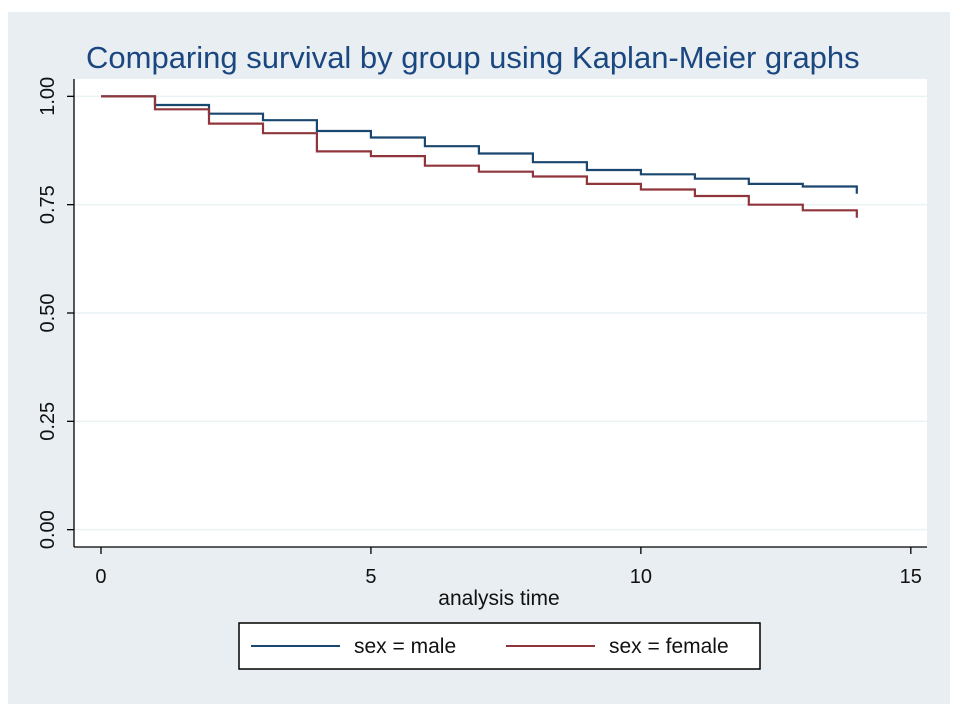 The width and height of the screenshot is (960, 720). What do you see at coordinates (405, 646) in the screenshot?
I see `legend-label-male: sex = male` at bounding box center [405, 646].